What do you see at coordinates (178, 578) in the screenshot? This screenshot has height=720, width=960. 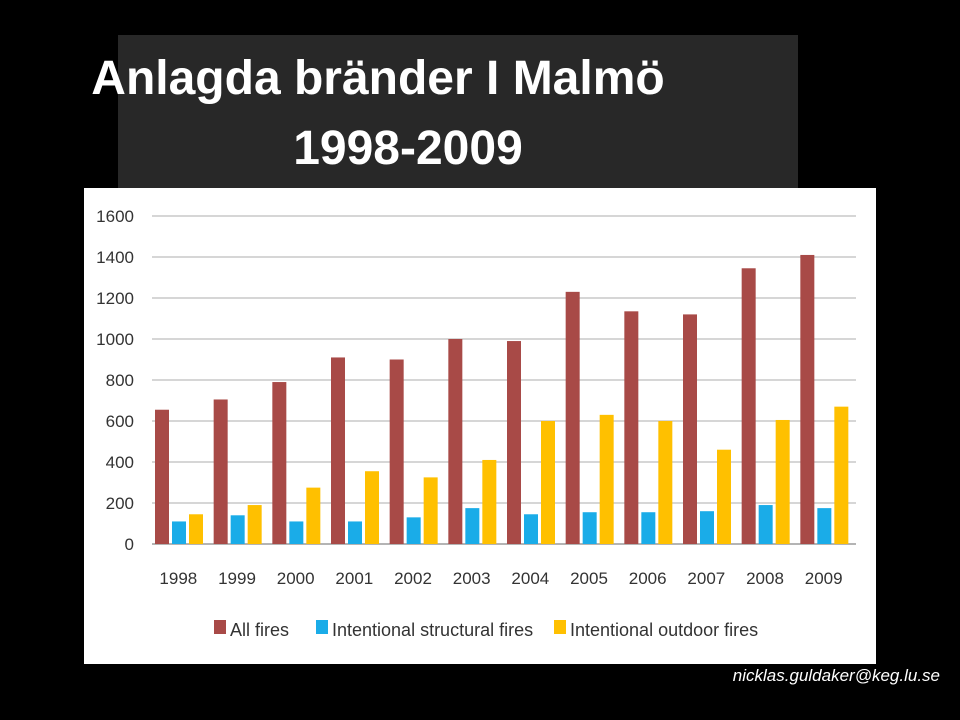 I see `x-tick-label: 1998` at bounding box center [178, 578].